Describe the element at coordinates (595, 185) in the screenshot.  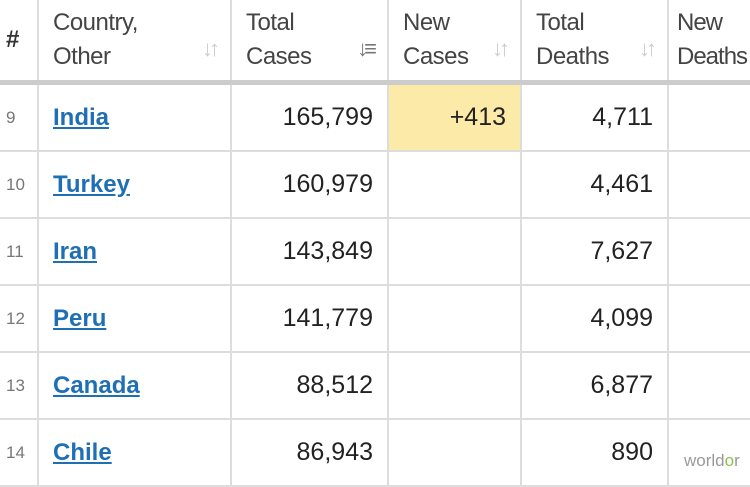
I see `total-deaths-cell: 4,461` at that location.